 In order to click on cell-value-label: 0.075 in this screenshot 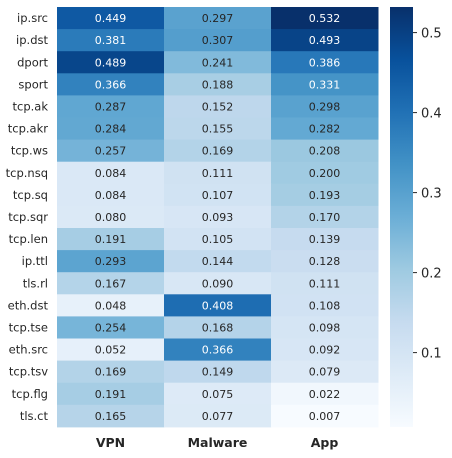, I will do `click(218, 394)`.